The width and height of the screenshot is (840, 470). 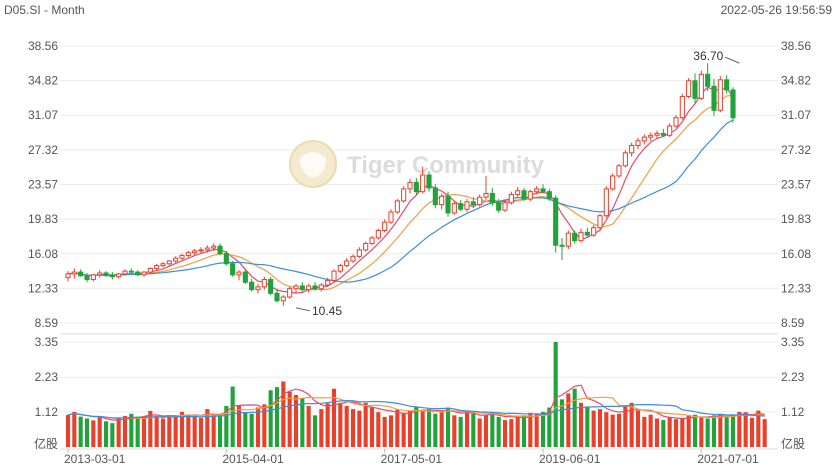 I want to click on watermark-logo-mark, so click(x=313, y=165).